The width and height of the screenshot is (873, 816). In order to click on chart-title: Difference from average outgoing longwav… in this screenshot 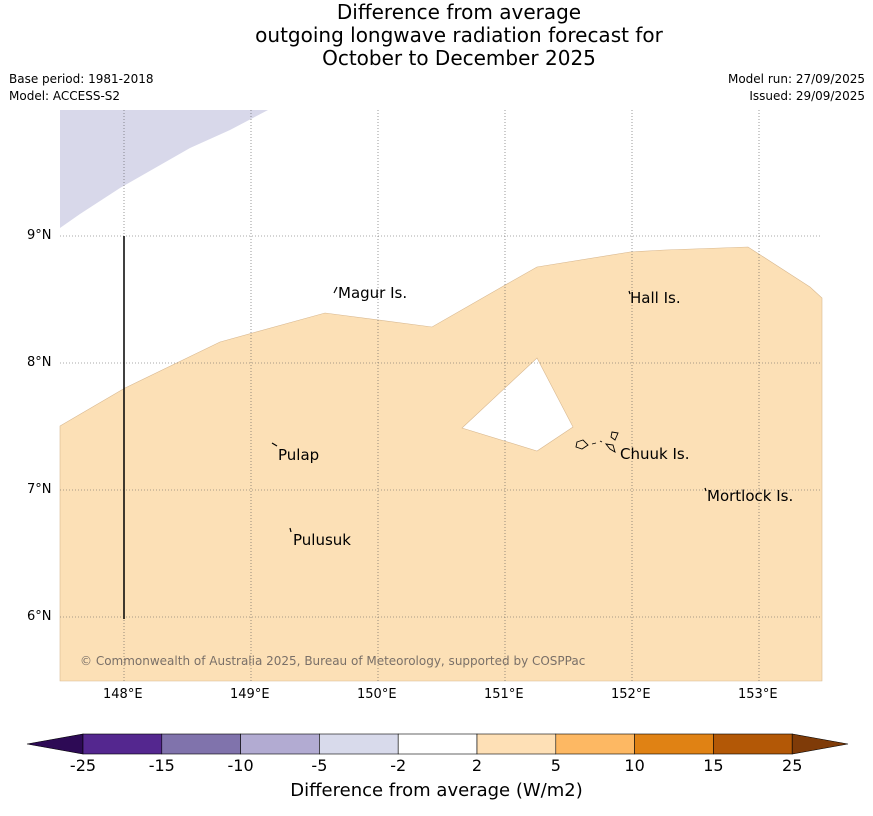, I will do `click(436, 35)`.